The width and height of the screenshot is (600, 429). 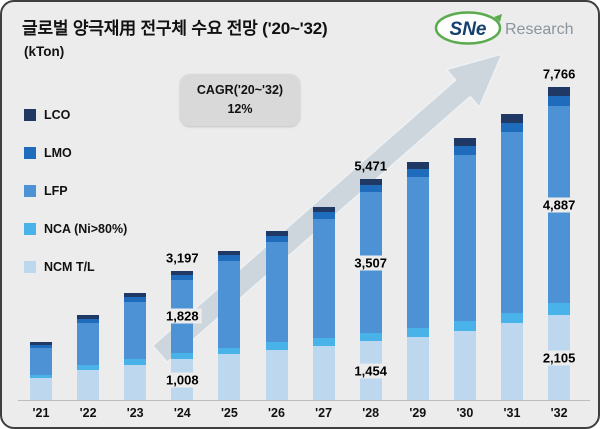 I want to click on x-axis-label-24: '24, so click(x=182, y=413).